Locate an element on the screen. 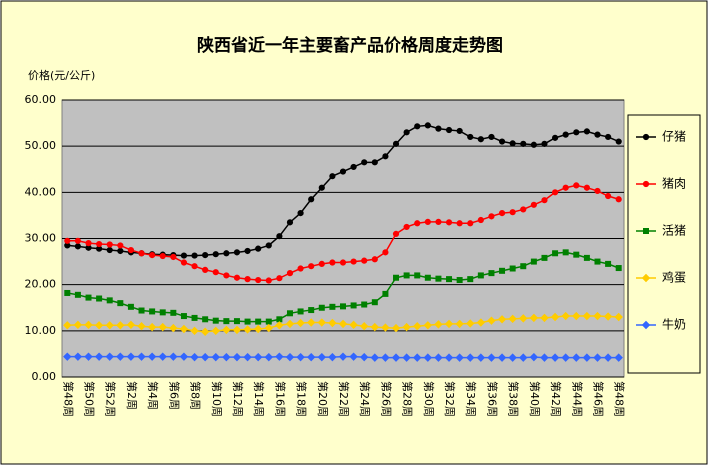 The height and width of the screenshot is (466, 709). y-tick-label: 30.00 is located at coordinates (41, 238).